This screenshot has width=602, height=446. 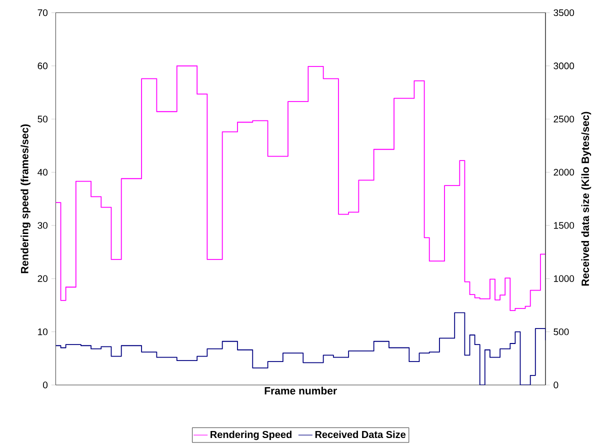 What do you see at coordinates (25, 199) in the screenshot?
I see `y-axis-title: Rendering speed (frames/sec)` at bounding box center [25, 199].